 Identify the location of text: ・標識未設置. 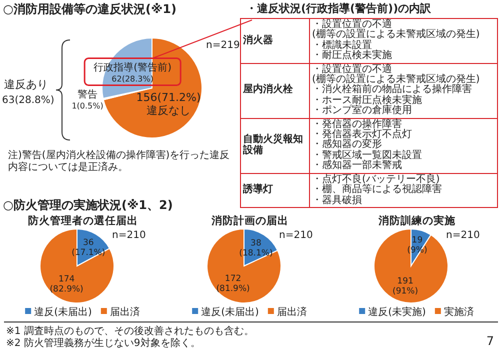
(342, 45).